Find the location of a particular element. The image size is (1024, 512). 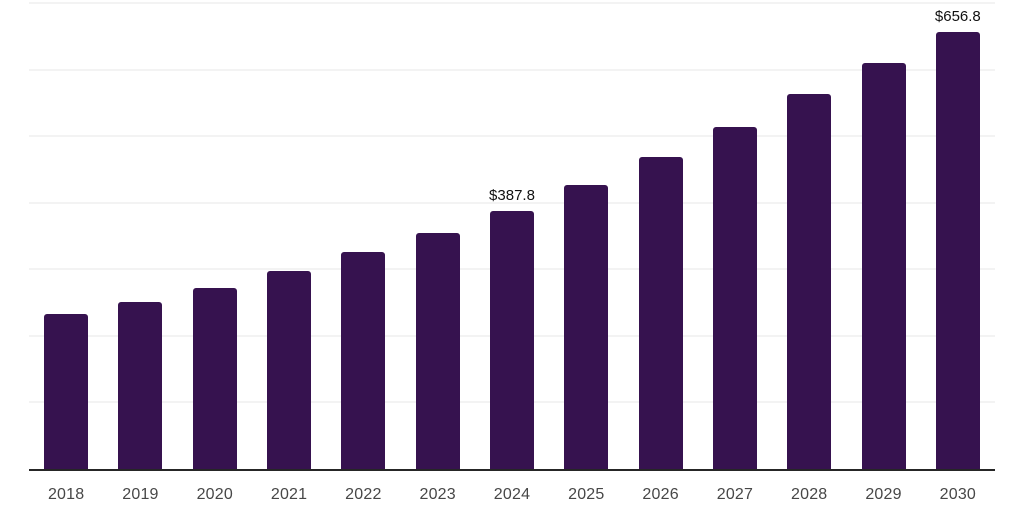

x-tick-2019: 2019 is located at coordinates (140, 494).